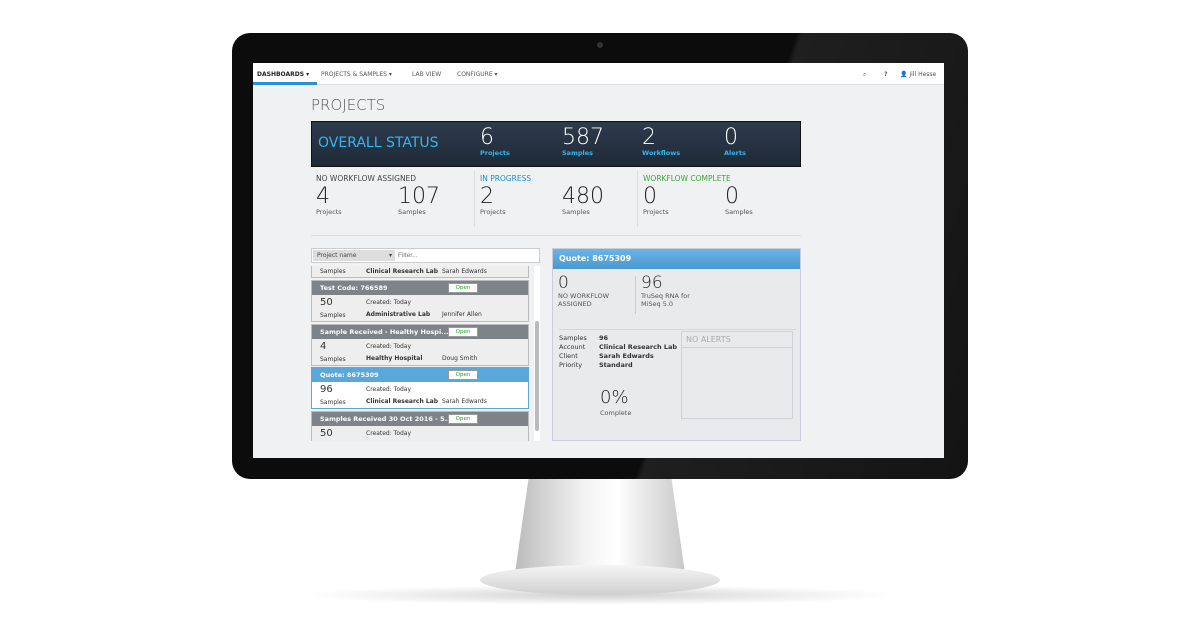 This screenshot has width=1200, height=630. Describe the element at coordinates (739, 200) in the screenshot. I see `group-samples: 0 Samples` at that location.